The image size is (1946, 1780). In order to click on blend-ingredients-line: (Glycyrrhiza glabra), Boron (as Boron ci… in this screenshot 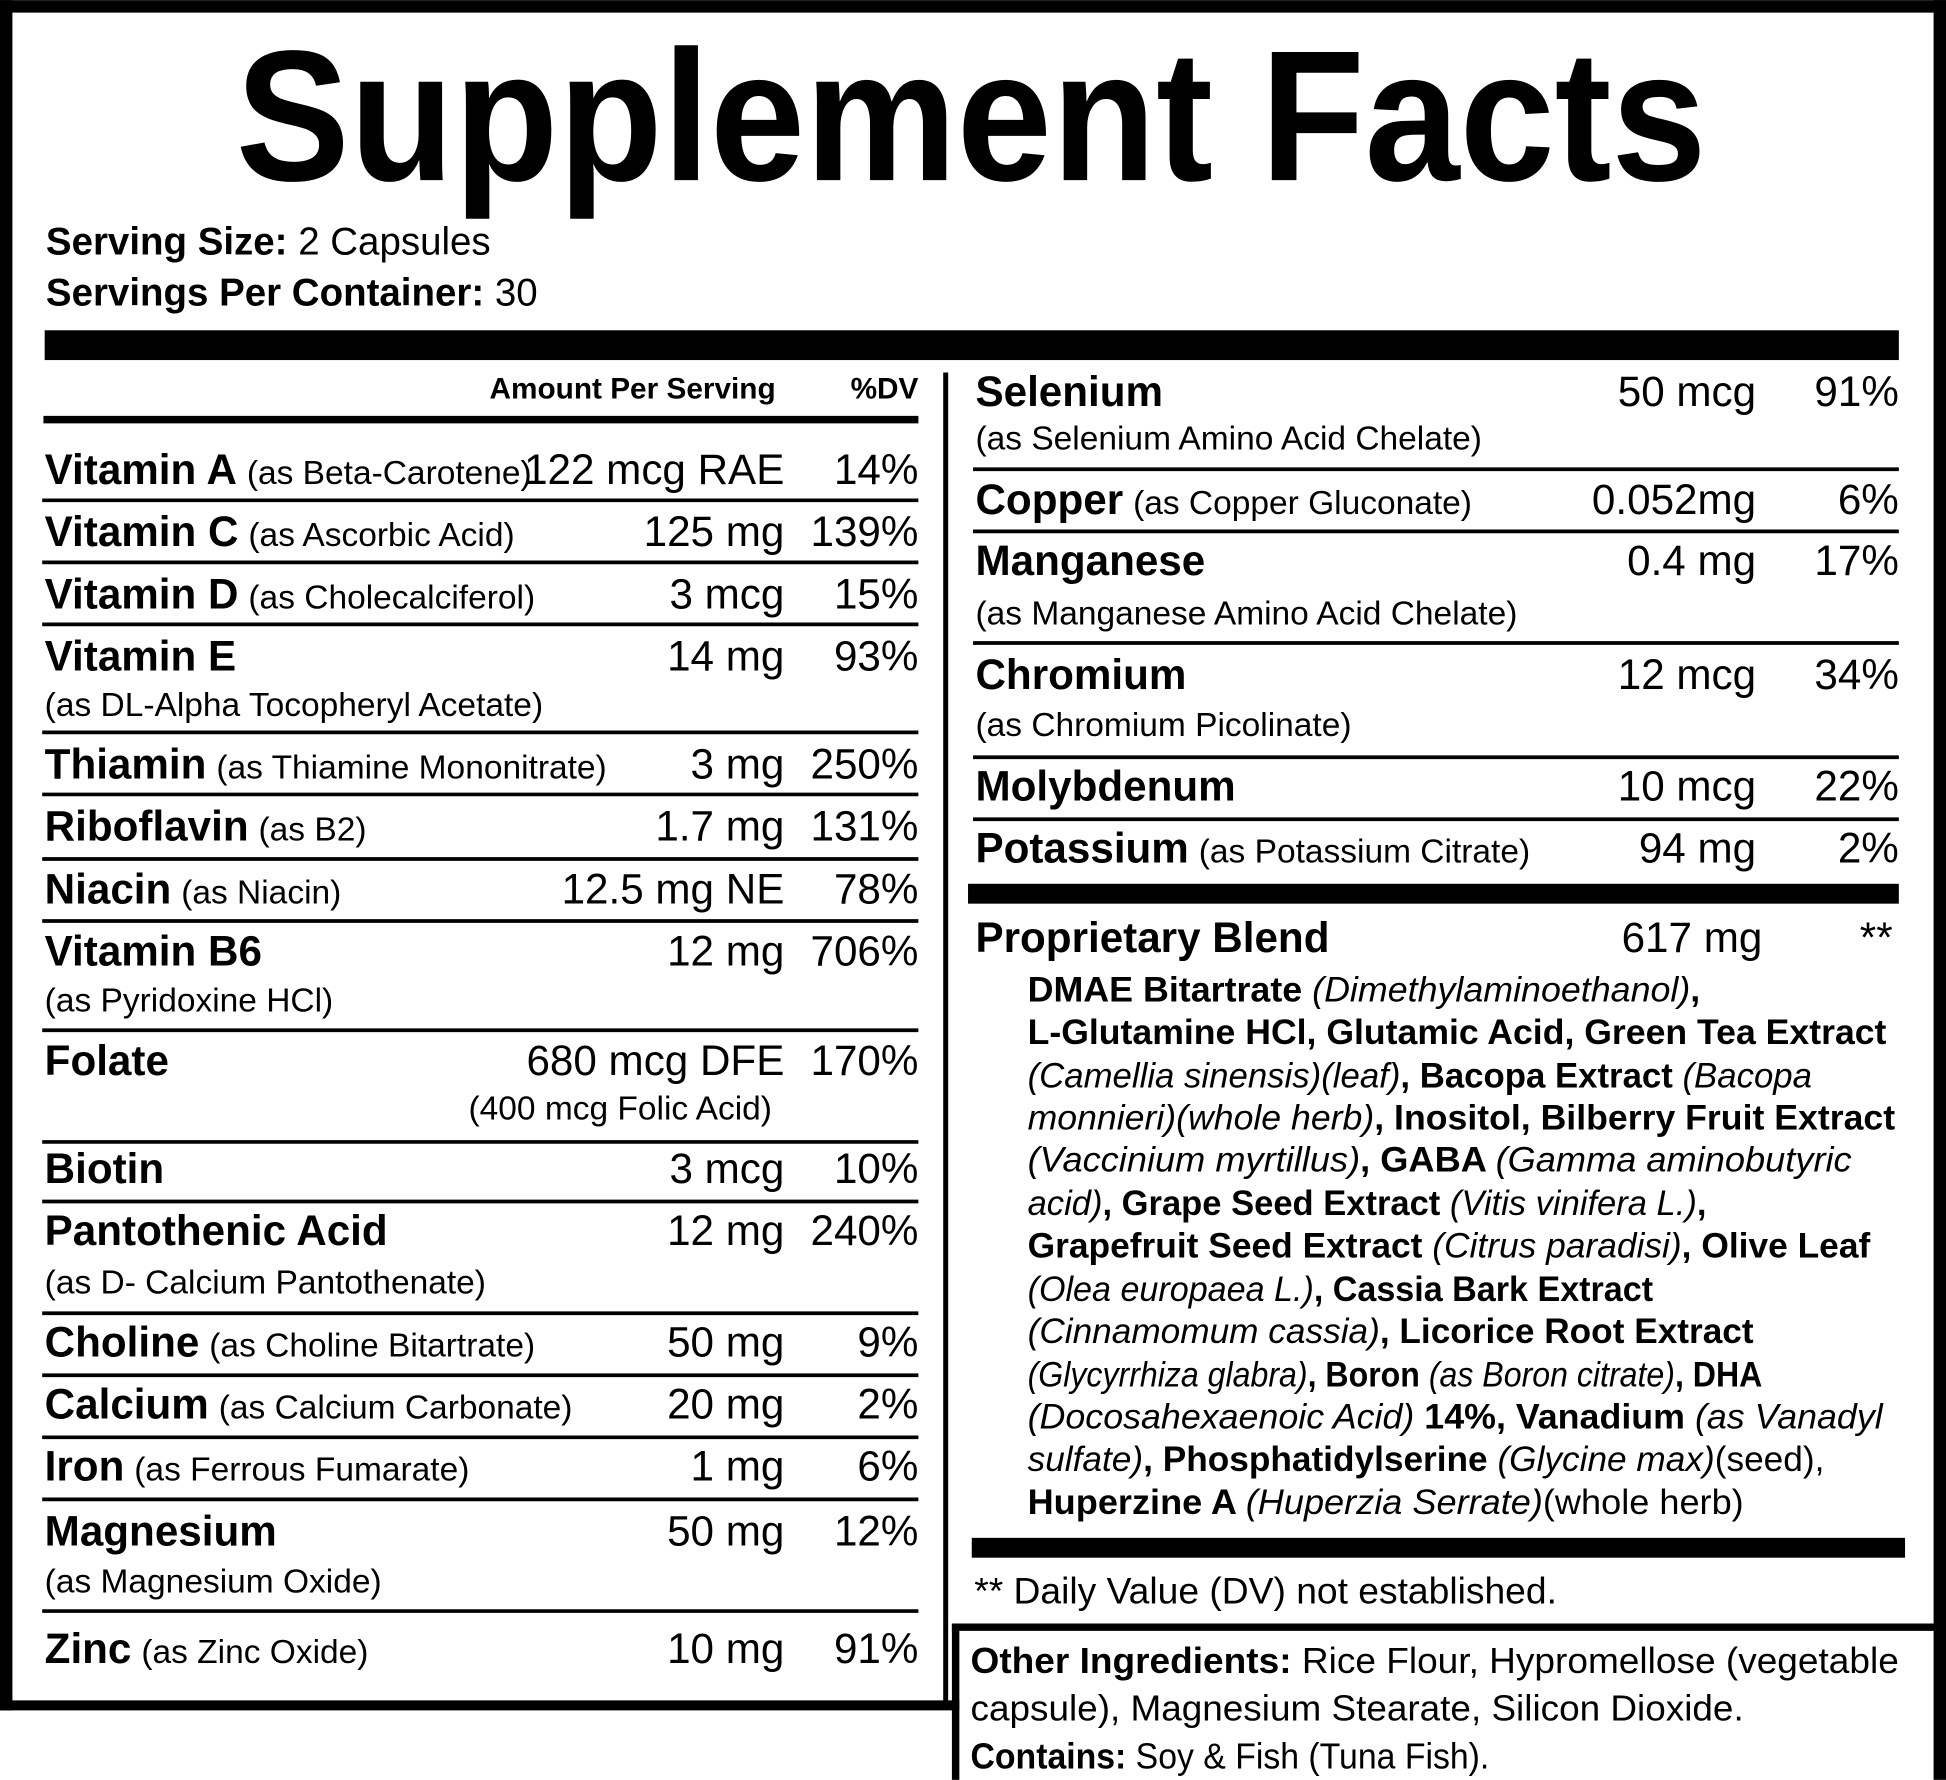, I will do `click(1395, 1375)`.